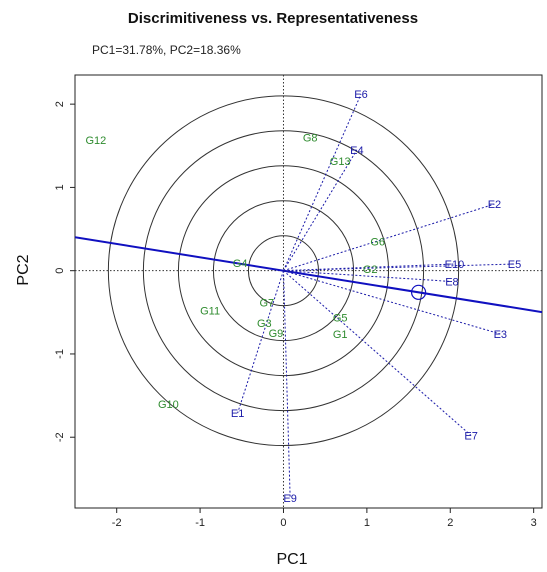 This screenshot has width=547, height=572. I want to click on environment-label-e7: E7, so click(470, 437).